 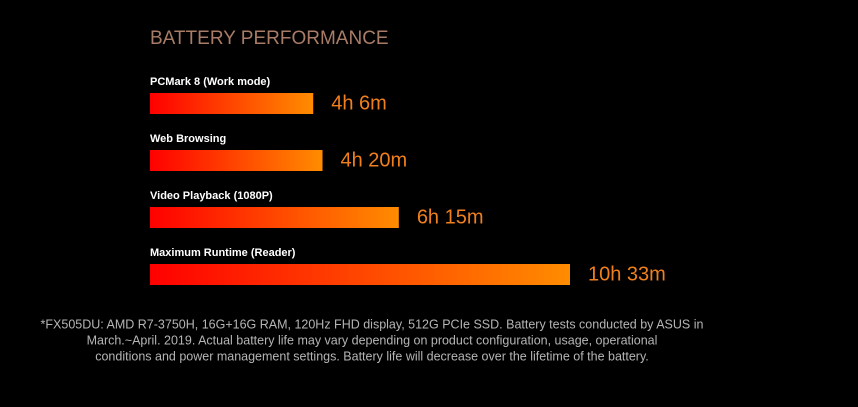 I want to click on value-label: 10h 33m, so click(x=627, y=274).